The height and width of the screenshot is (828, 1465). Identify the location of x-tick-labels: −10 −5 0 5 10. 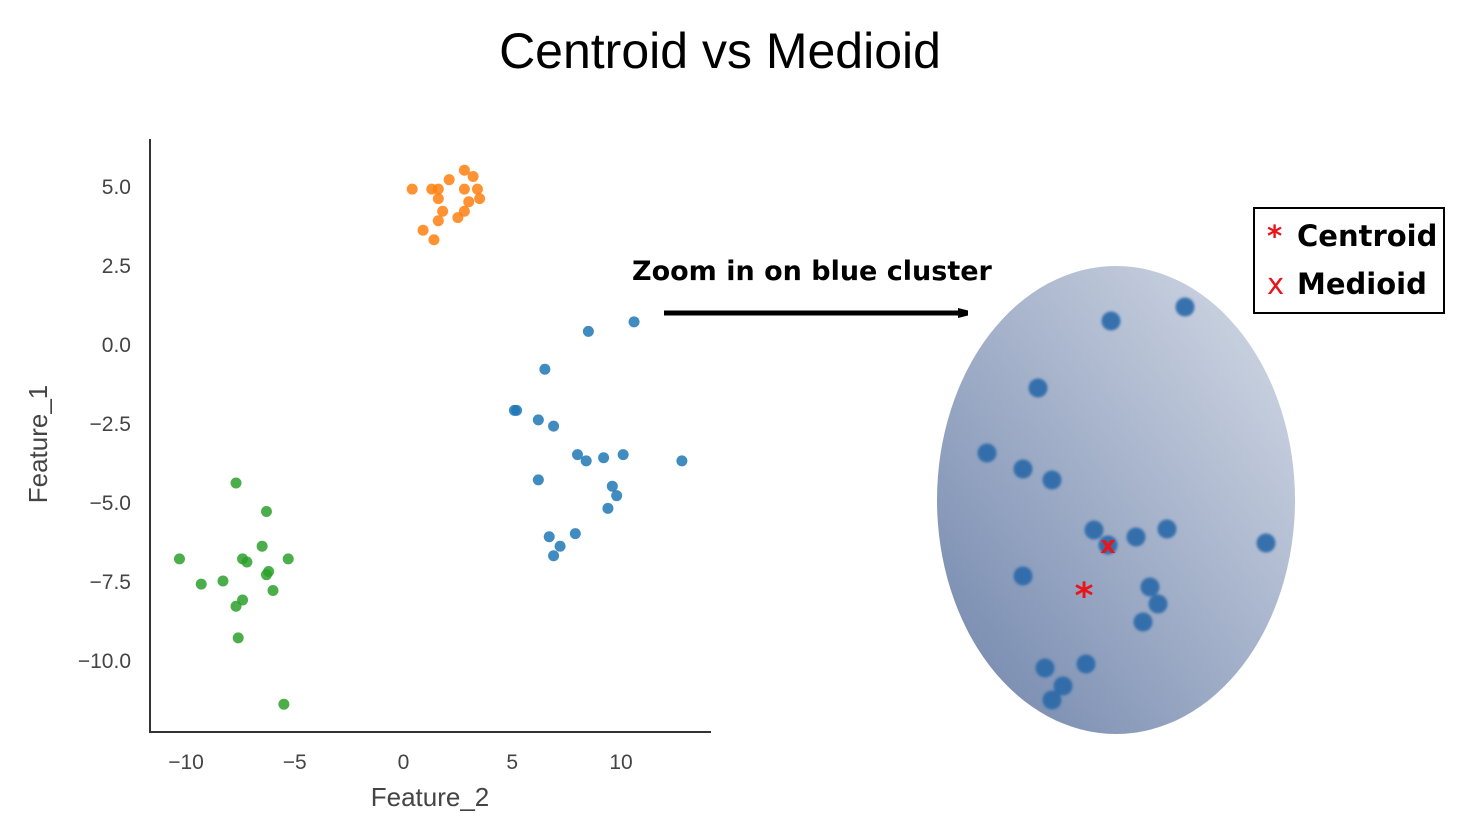
(400, 762).